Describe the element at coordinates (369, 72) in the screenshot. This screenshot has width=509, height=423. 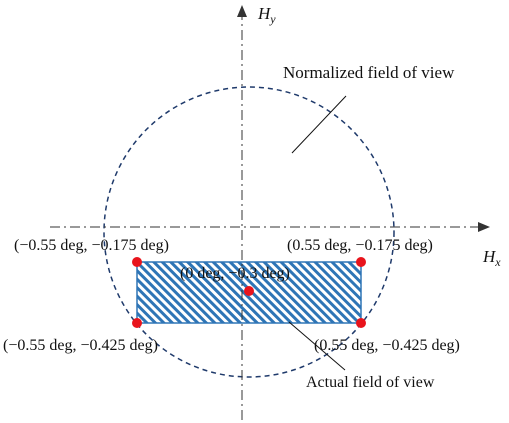
I see `normalized-fov-label: Normalized field of view` at that location.